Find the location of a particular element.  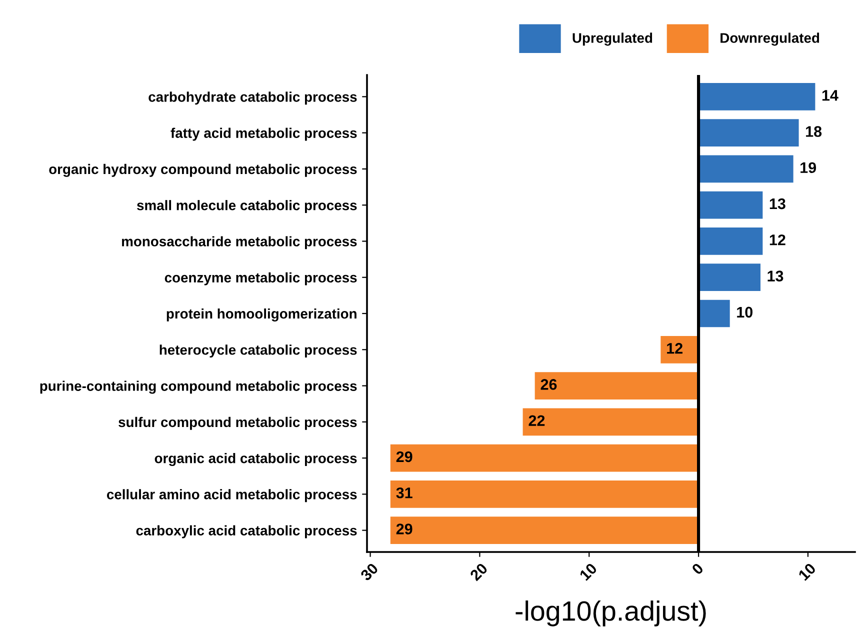

y-tick-label: protein homooligomerization is located at coordinates (261, 315).